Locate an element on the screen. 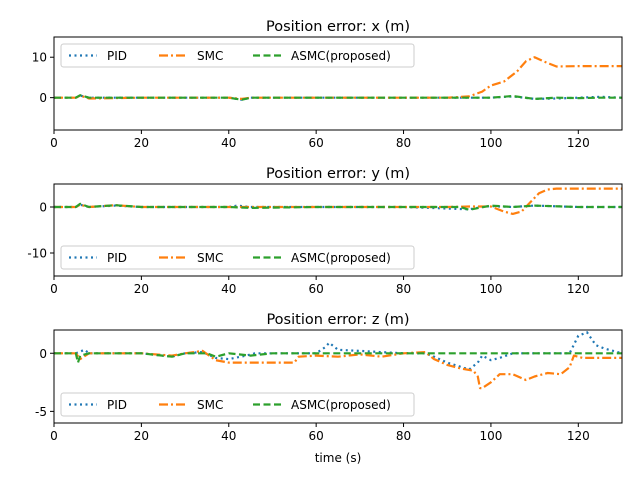  subplot-title: Position error: z (m) is located at coordinates (337, 320).